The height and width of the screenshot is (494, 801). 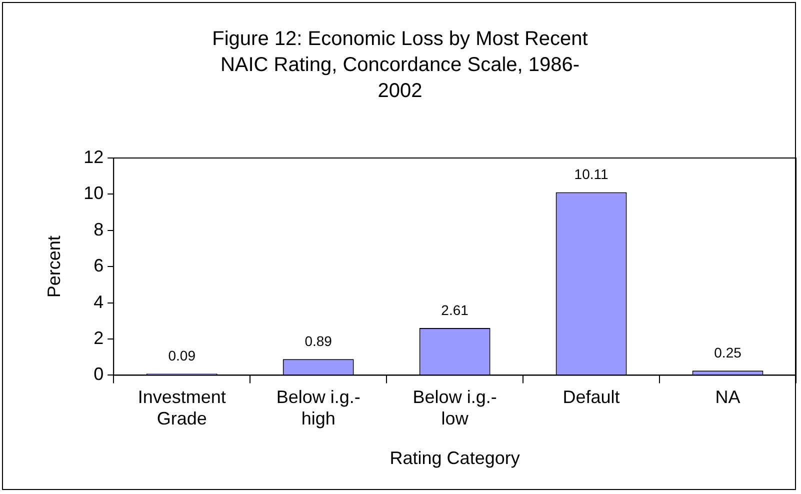 What do you see at coordinates (400, 65) in the screenshot?
I see `chart-title: Figure 12: Economic Loss by Most Recent NAIC Rating, Concordance Scale, 1986-2002` at bounding box center [400, 65].